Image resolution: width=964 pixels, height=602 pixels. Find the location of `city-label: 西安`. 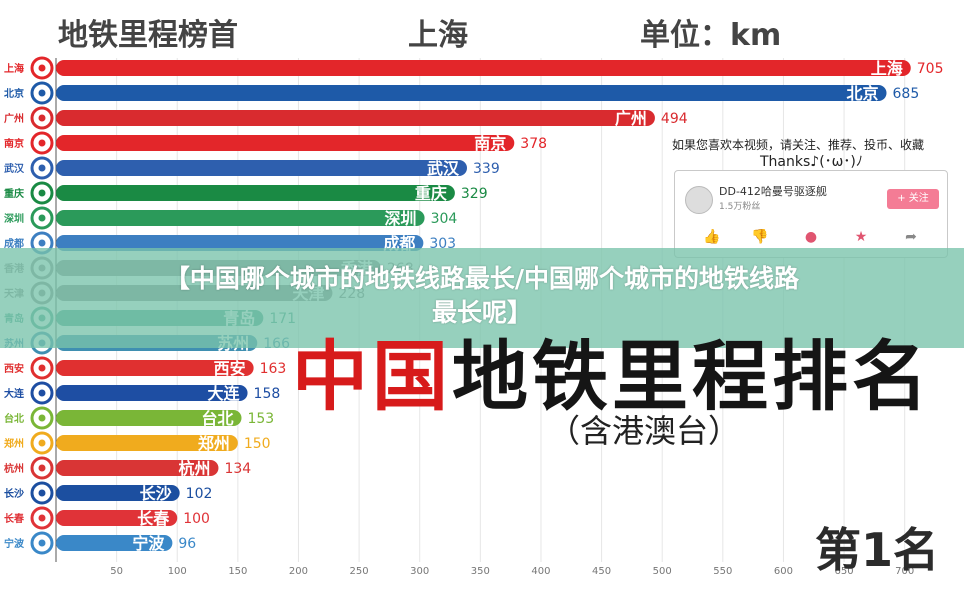

city-label: 西安 is located at coordinates (14, 368).